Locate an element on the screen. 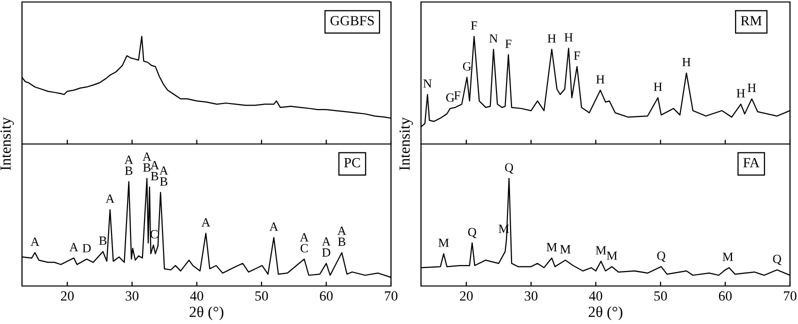 The width and height of the screenshot is (798, 324). chart-title: PC is located at coordinates (352, 163).